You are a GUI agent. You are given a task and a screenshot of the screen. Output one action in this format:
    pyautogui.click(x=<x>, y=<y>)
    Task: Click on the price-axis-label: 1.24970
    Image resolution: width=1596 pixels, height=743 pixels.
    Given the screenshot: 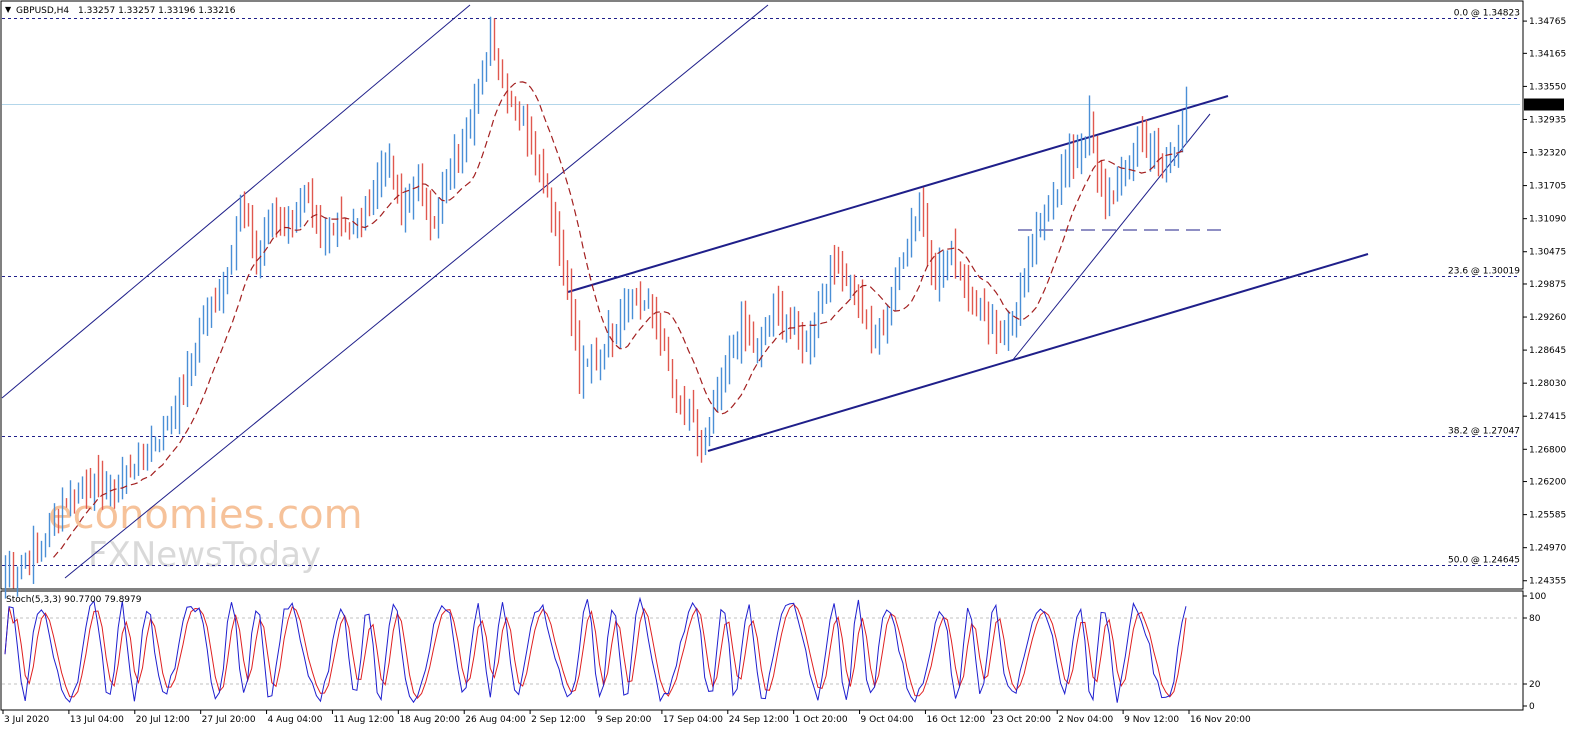 What is the action you would take?
    pyautogui.click(x=1547, y=549)
    